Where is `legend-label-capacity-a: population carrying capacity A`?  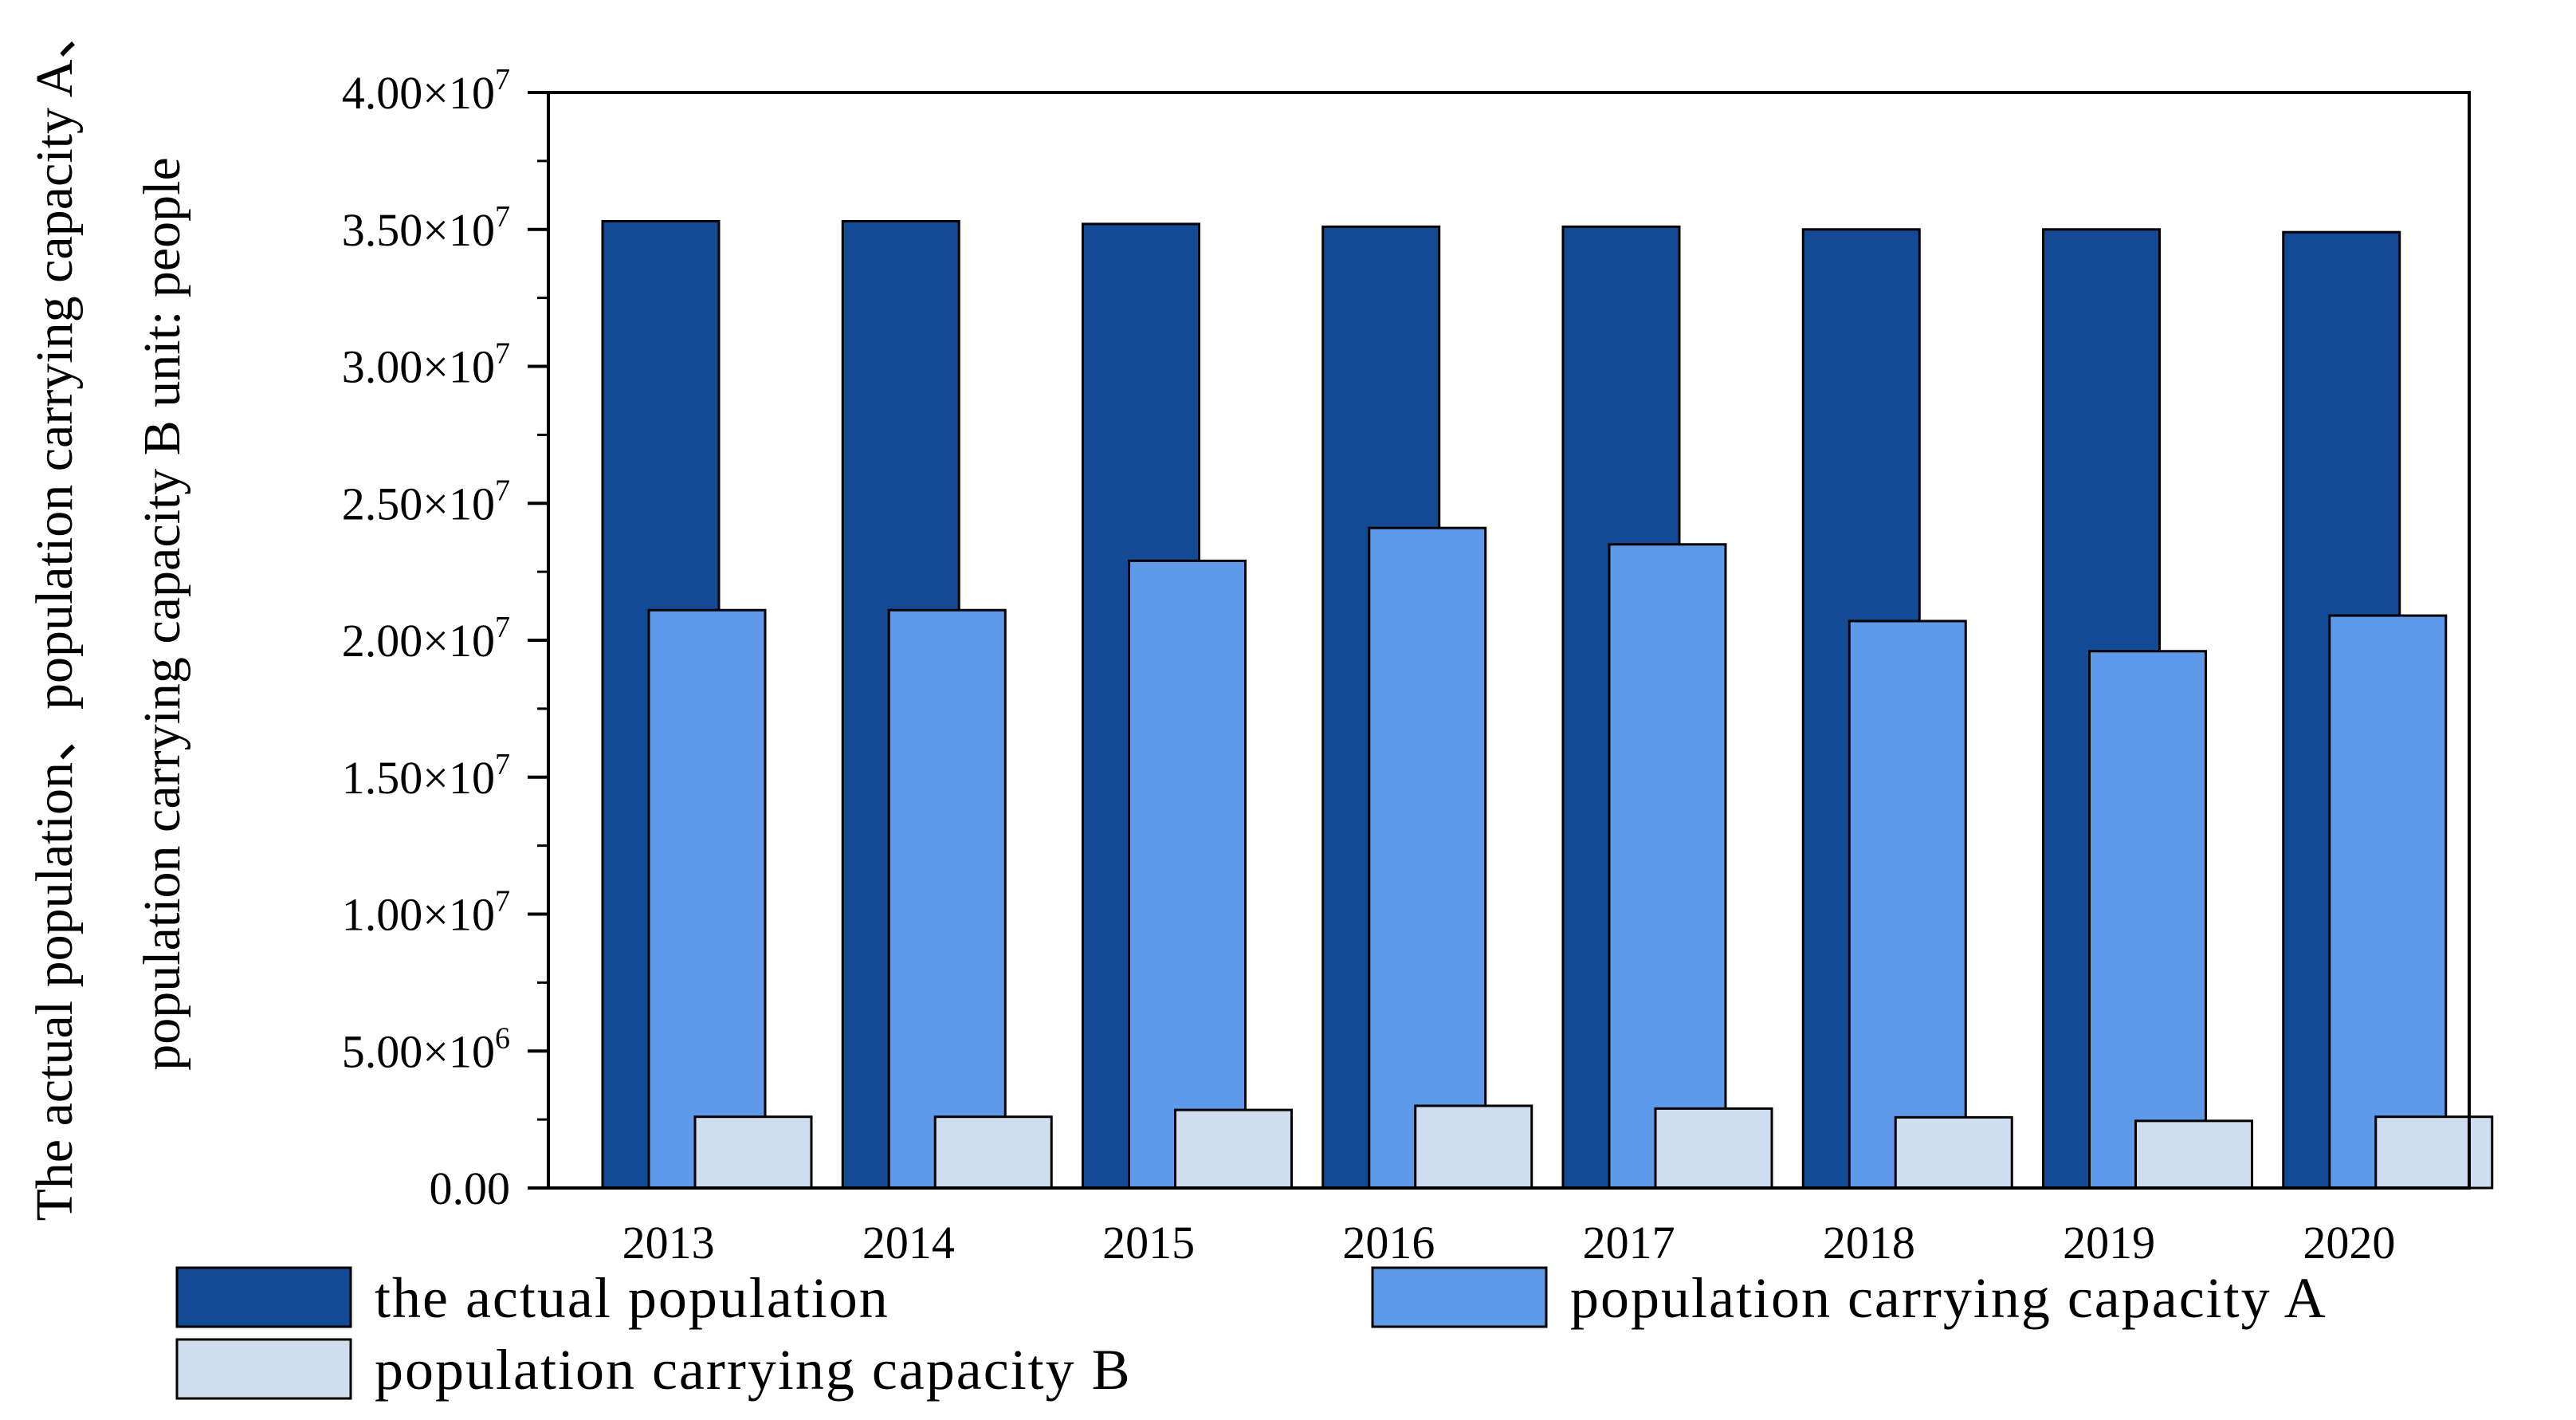 legend-label-capacity-a: population carrying capacity A is located at coordinates (1948, 1298).